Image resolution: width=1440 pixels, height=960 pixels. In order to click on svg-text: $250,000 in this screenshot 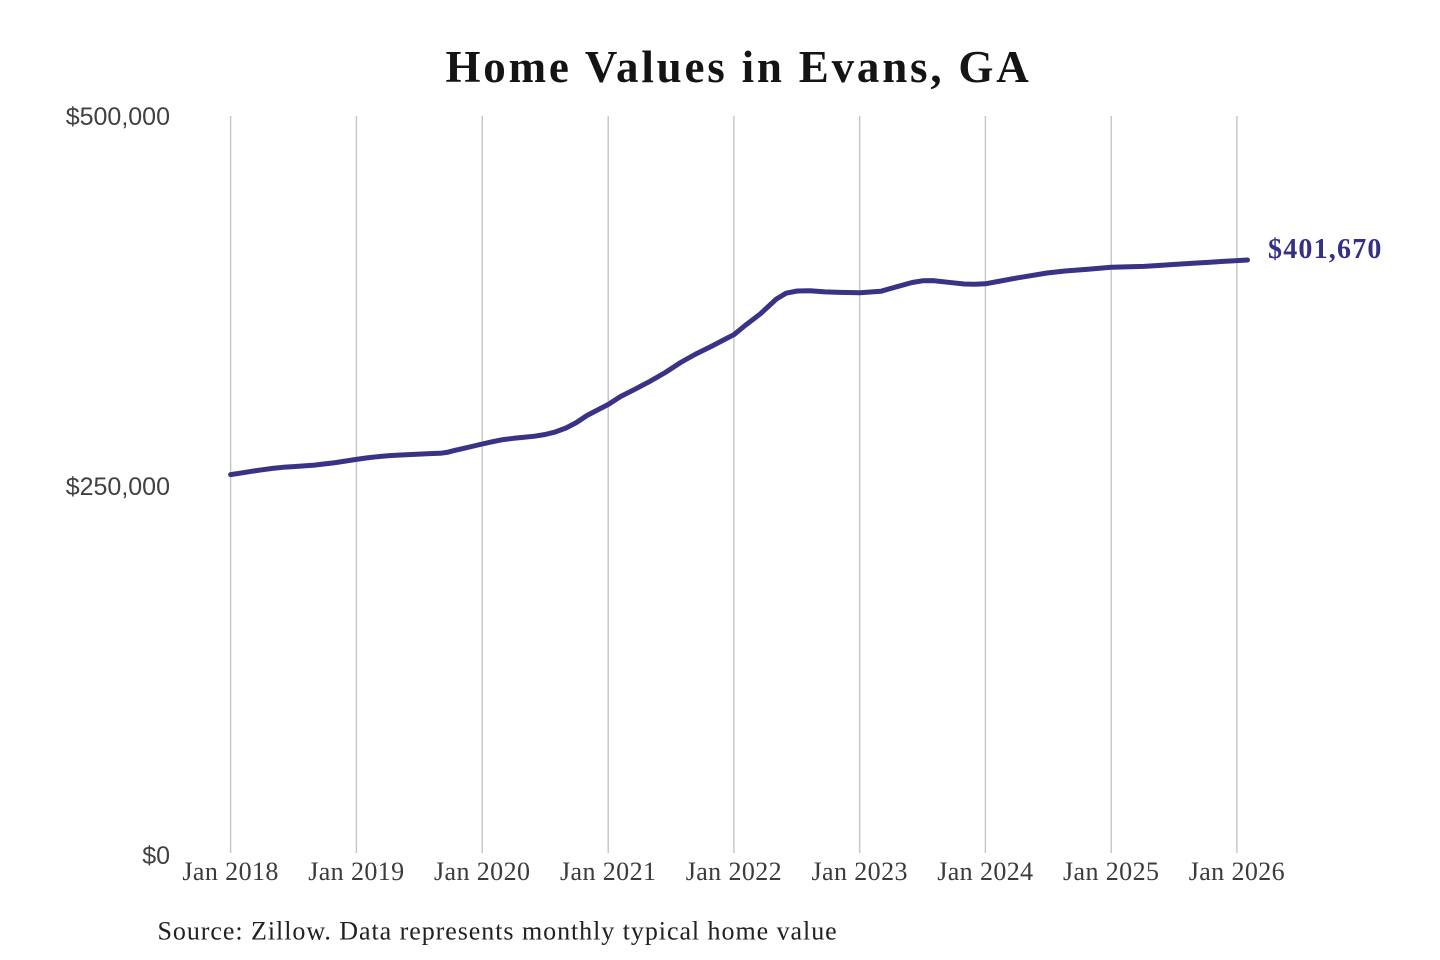, I will do `click(118, 487)`.